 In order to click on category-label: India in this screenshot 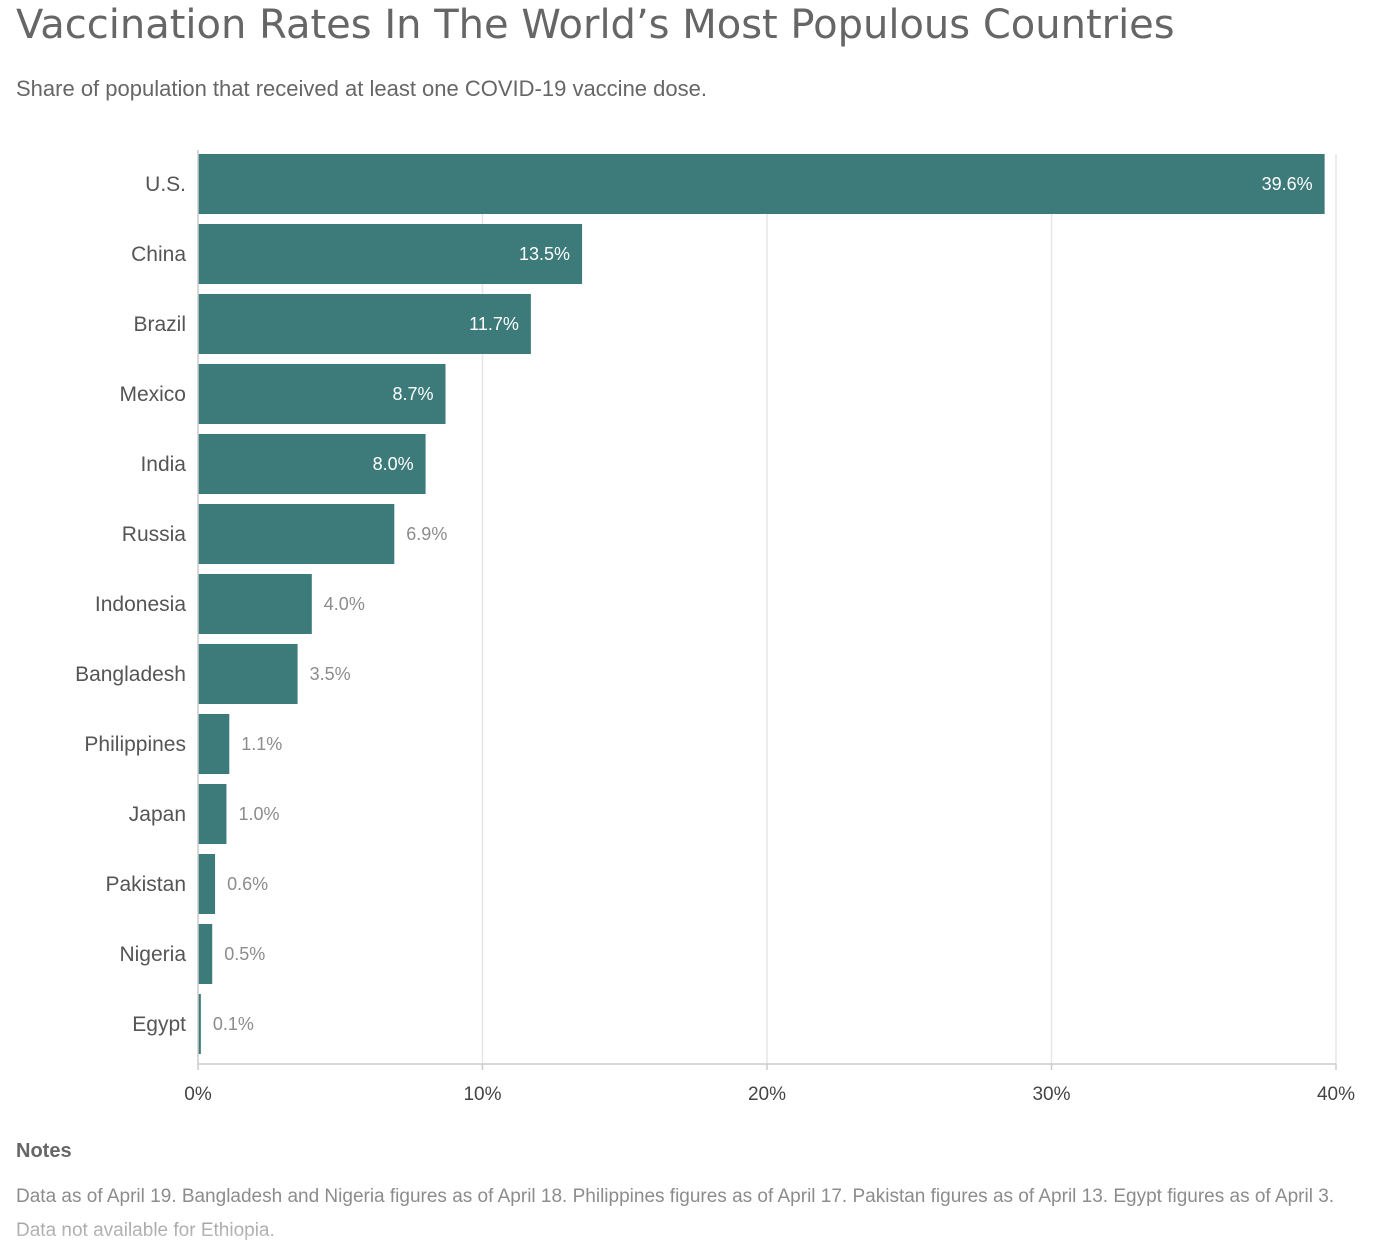, I will do `click(163, 464)`.